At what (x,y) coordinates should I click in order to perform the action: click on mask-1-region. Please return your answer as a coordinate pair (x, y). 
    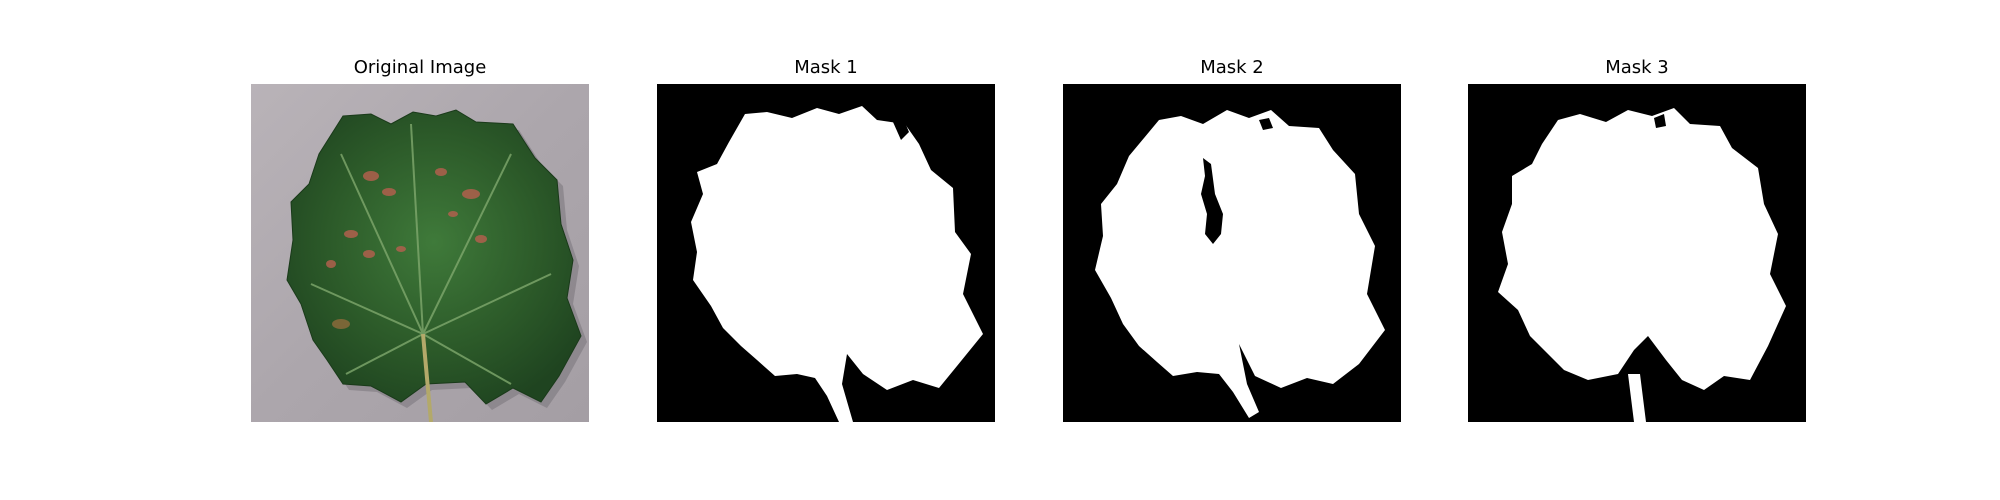
    Looking at the image, I should click on (837, 264).